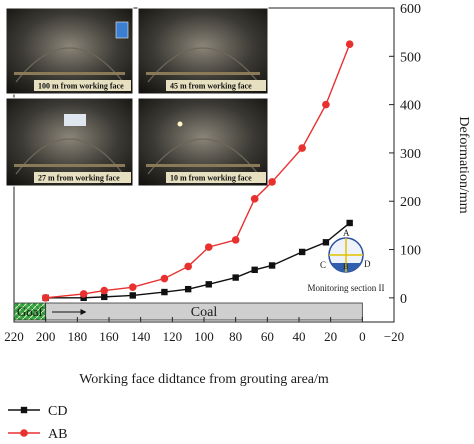 The height and width of the screenshot is (444, 474). What do you see at coordinates (346, 233) in the screenshot?
I see `monitoring-point-a: A` at bounding box center [346, 233].